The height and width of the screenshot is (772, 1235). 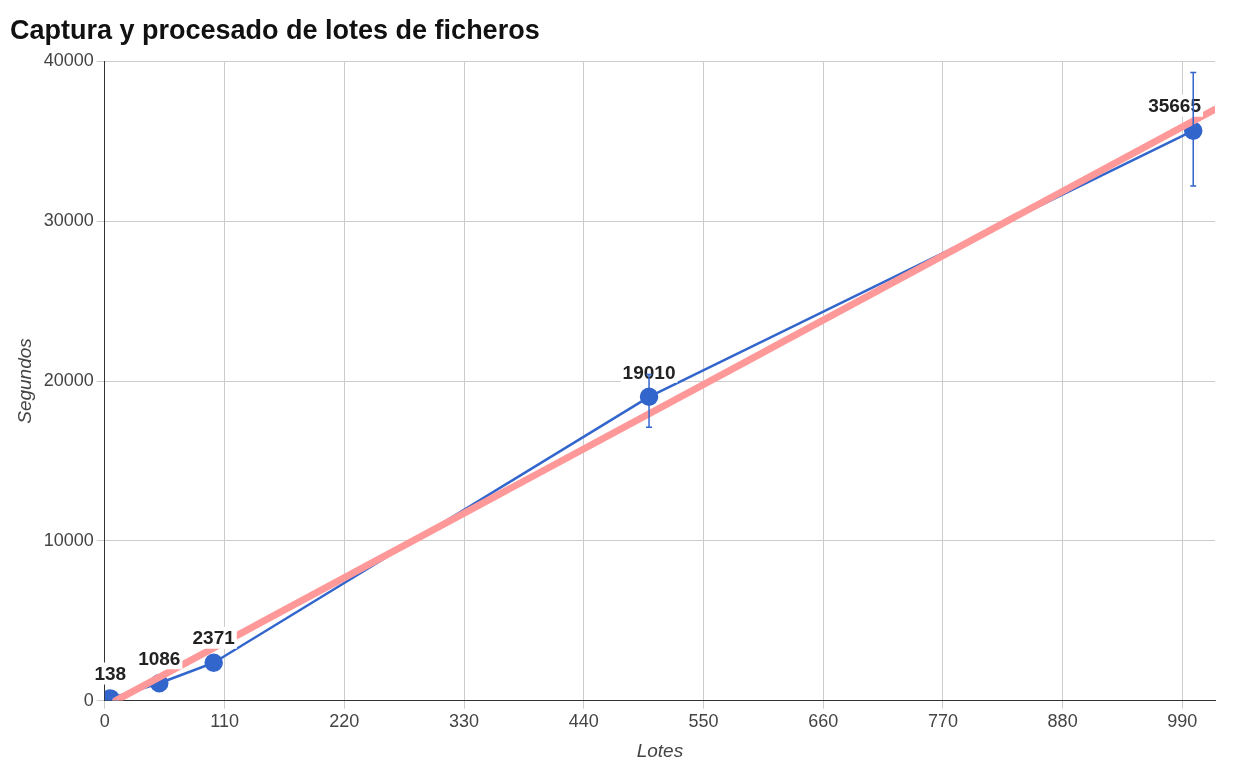 I want to click on x-tick-label: 660, so click(x=823, y=721).